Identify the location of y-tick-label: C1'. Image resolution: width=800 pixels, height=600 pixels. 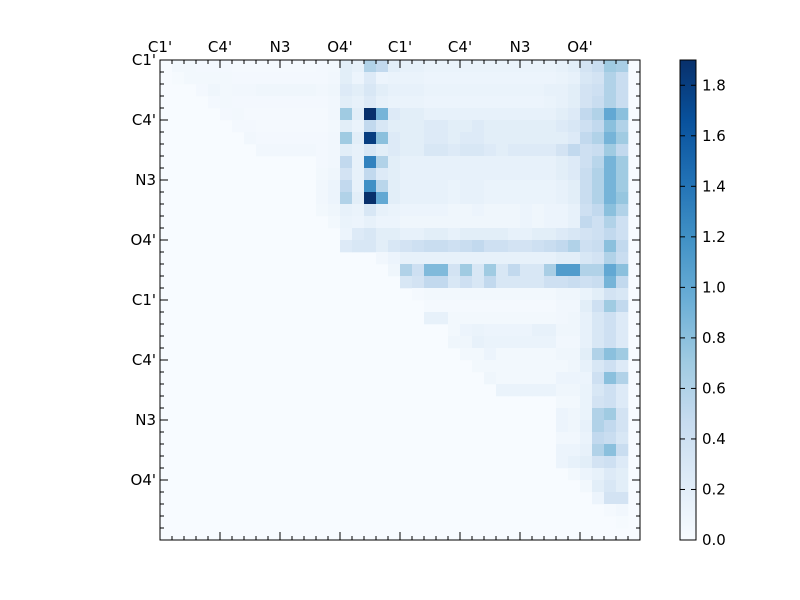
(144, 60).